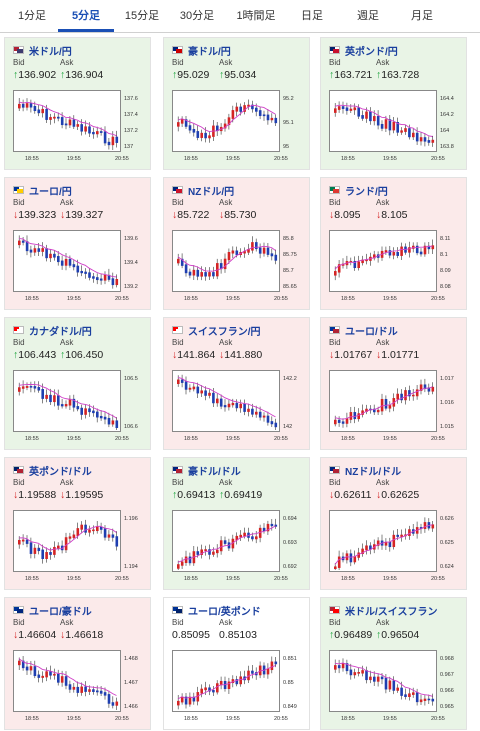 The height and width of the screenshot is (731, 480). Describe the element at coordinates (312, 16) in the screenshot. I see `tab-5: 日足` at that location.